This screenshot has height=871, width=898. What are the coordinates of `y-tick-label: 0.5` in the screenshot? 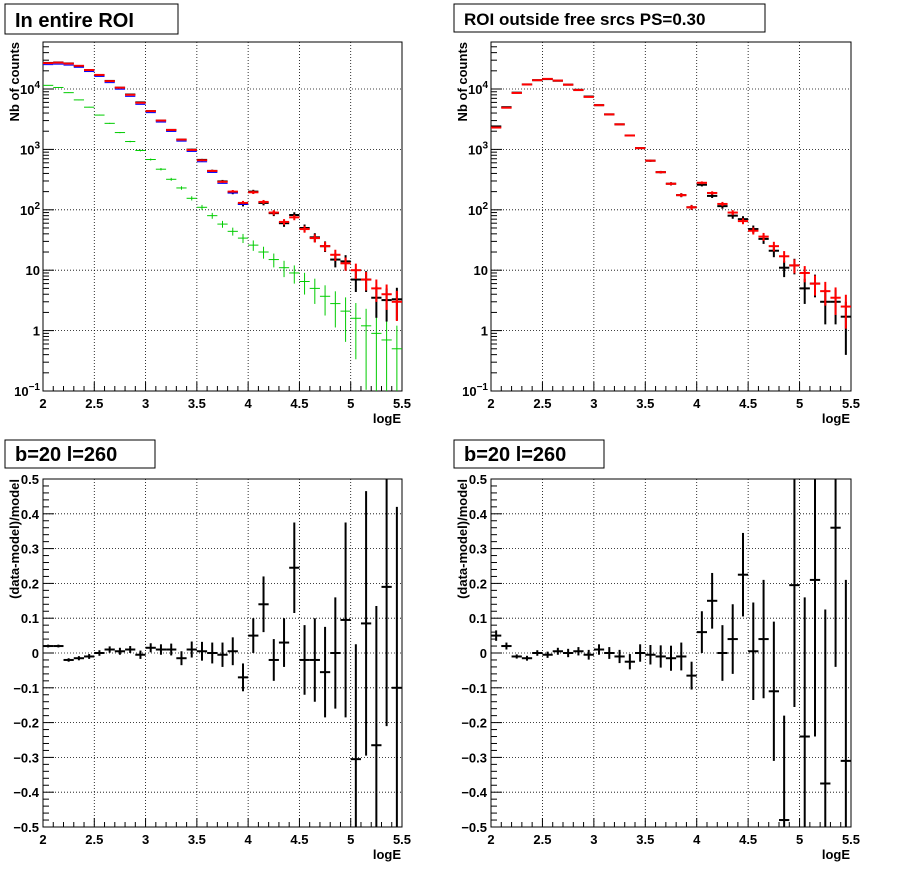 It's located at (478, 479).